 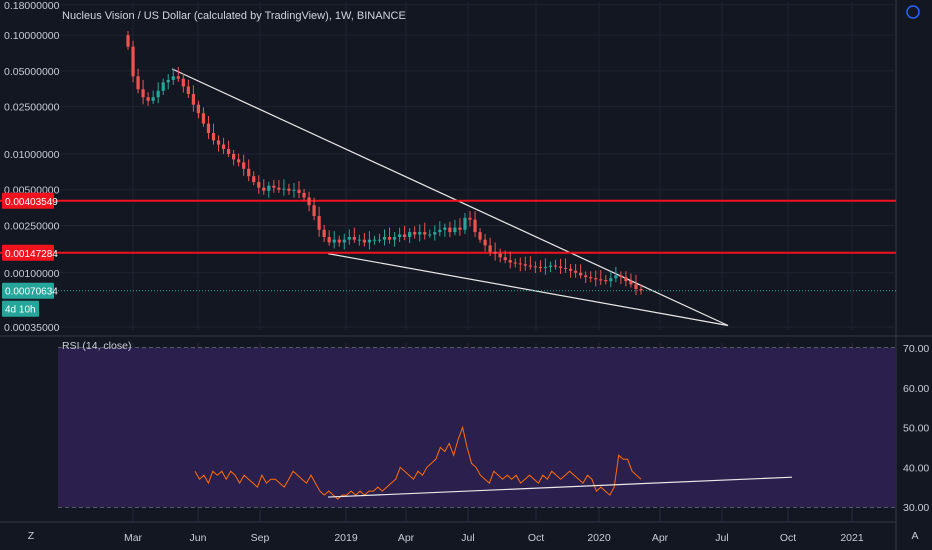 What do you see at coordinates (599, 538) in the screenshot?
I see `time-tick-label: 2020` at bounding box center [599, 538].